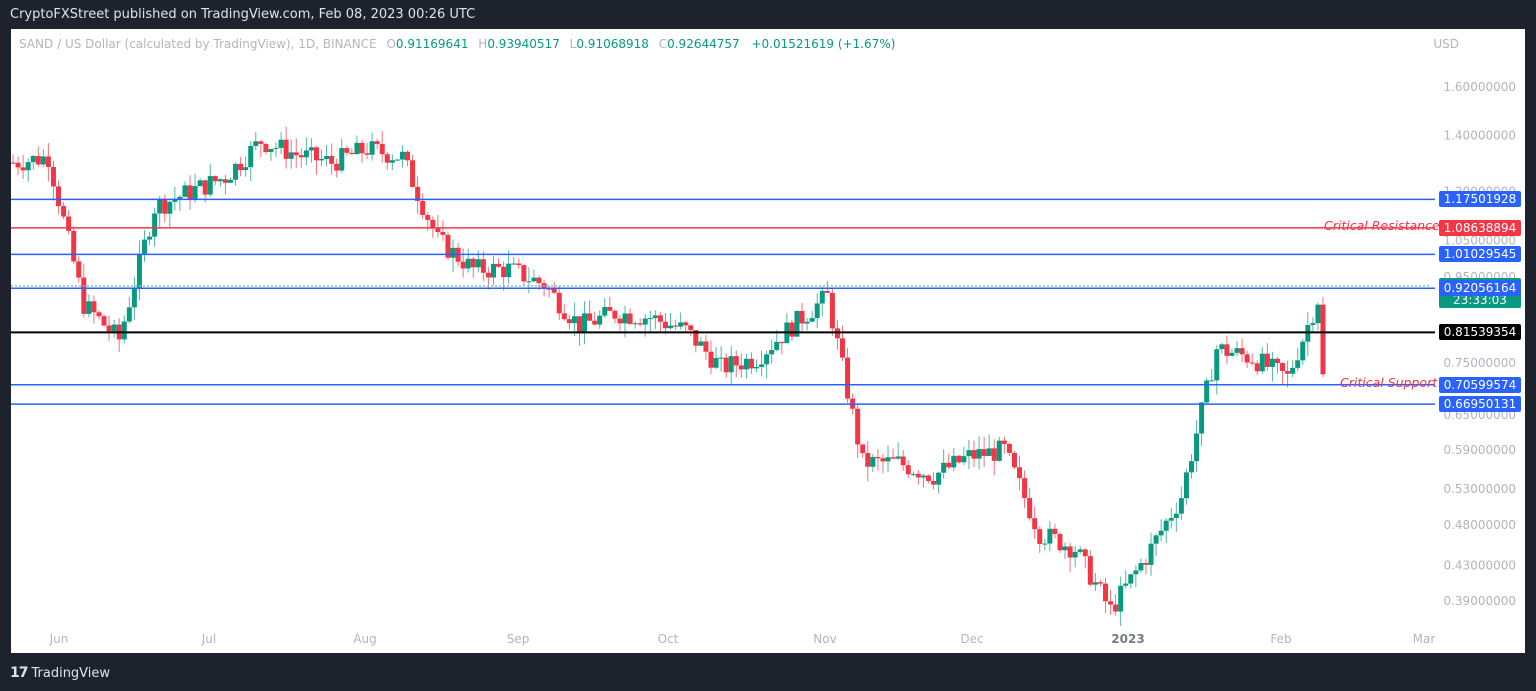 The image size is (1536, 691). I want to click on price-tag-0-66950131: 0.66950131, so click(1480, 404).